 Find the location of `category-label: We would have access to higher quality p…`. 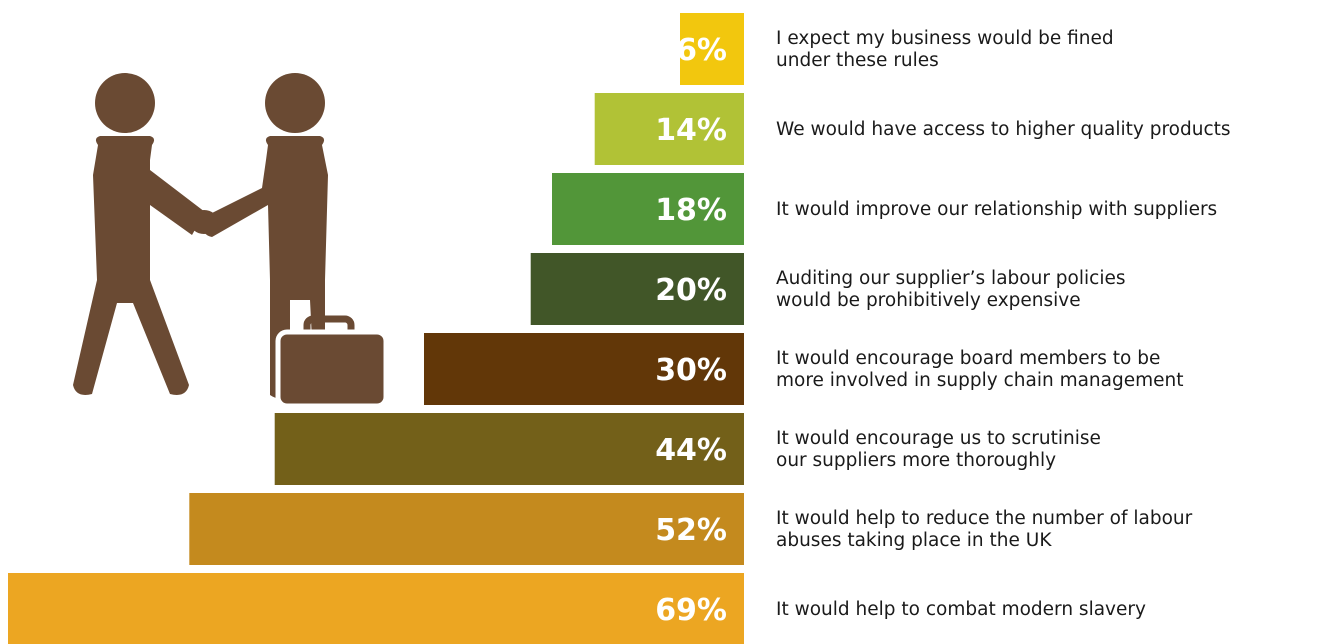

category-label: We would have access to higher quality p… is located at coordinates (1003, 129).